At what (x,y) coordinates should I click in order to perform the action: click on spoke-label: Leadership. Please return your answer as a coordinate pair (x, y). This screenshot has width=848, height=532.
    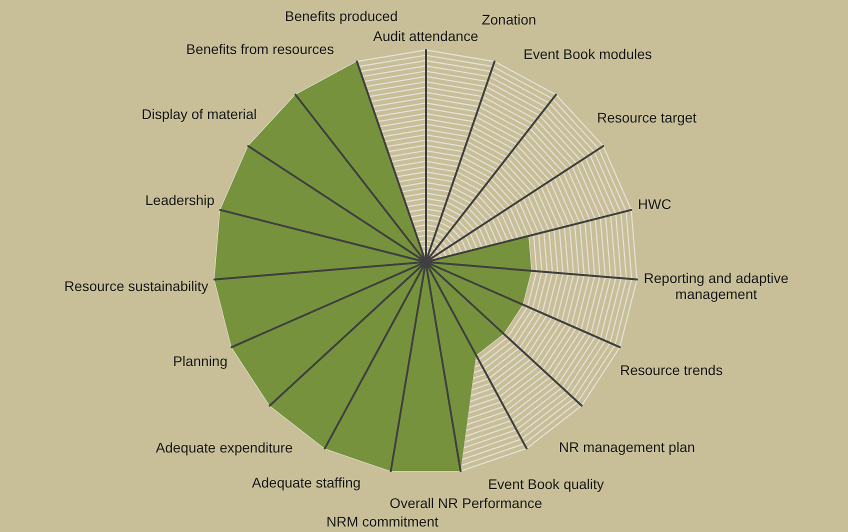
    Looking at the image, I should click on (180, 200).